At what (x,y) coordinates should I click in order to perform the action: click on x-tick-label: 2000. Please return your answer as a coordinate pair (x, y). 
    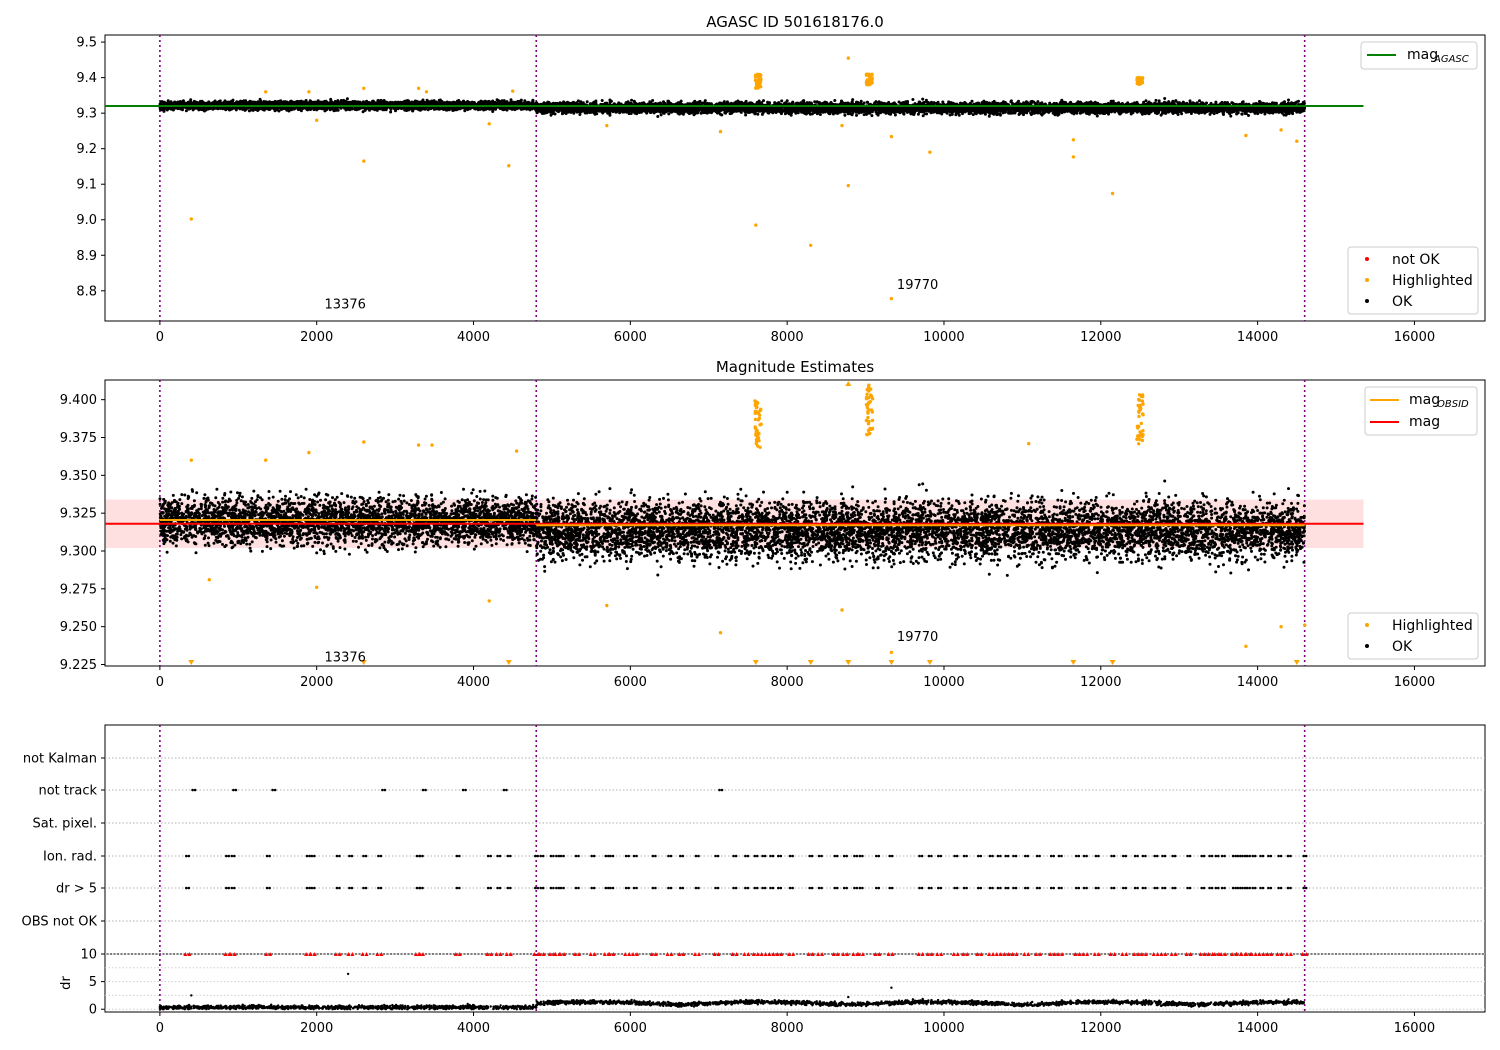
    Looking at the image, I should click on (316, 337).